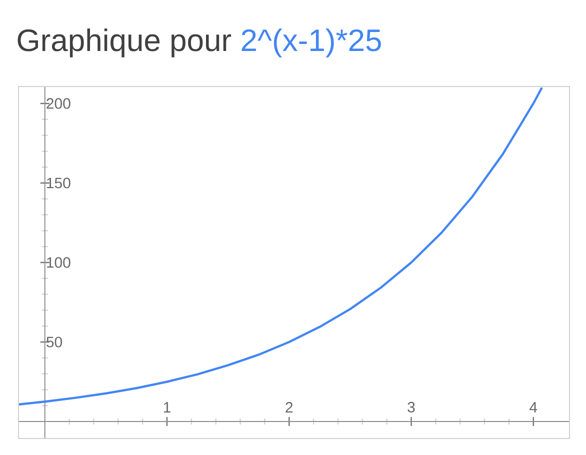  What do you see at coordinates (289, 407) in the screenshot?
I see `x-tick-label: 2` at bounding box center [289, 407].